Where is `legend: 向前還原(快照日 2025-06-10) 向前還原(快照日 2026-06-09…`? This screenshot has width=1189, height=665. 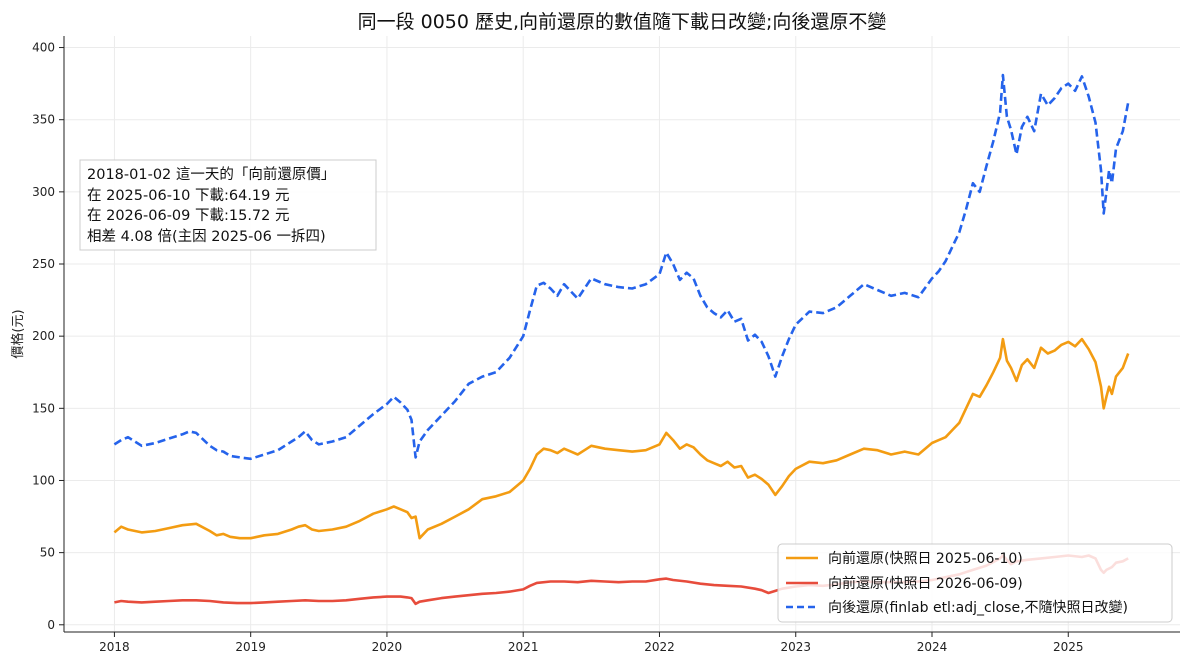
legend: 向前還原(快照日 2025-06-10) 向前還原(快照日 2026-06-09… is located at coordinates (975, 583).